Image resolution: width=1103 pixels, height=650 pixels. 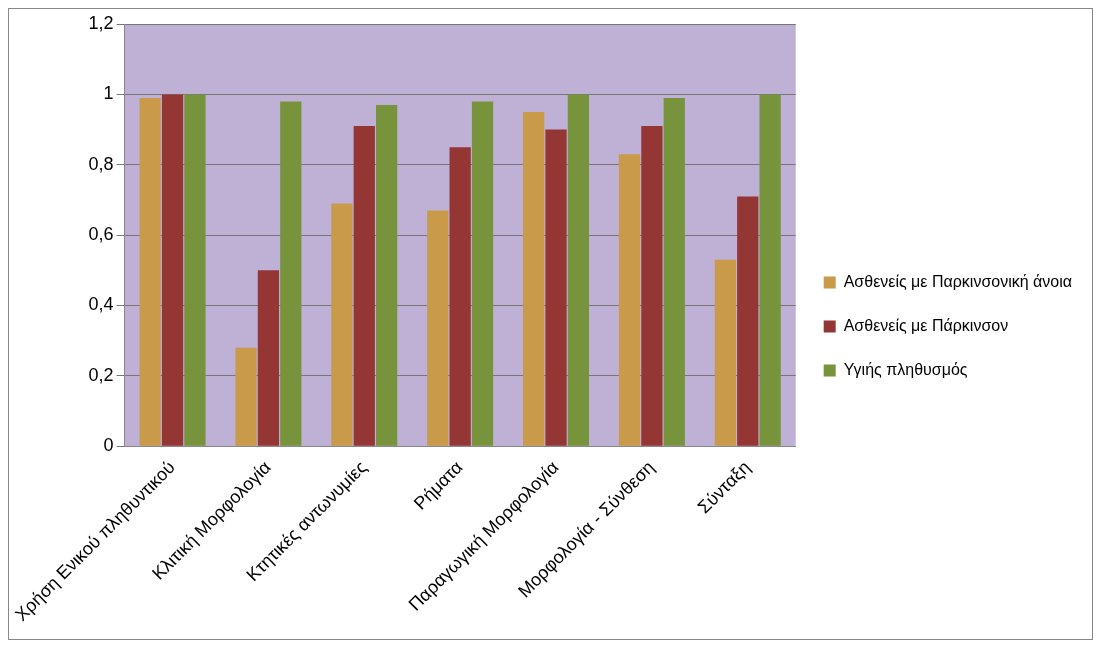 What do you see at coordinates (101, 163) in the screenshot?
I see `y-tick-label: 0,8` at bounding box center [101, 163].